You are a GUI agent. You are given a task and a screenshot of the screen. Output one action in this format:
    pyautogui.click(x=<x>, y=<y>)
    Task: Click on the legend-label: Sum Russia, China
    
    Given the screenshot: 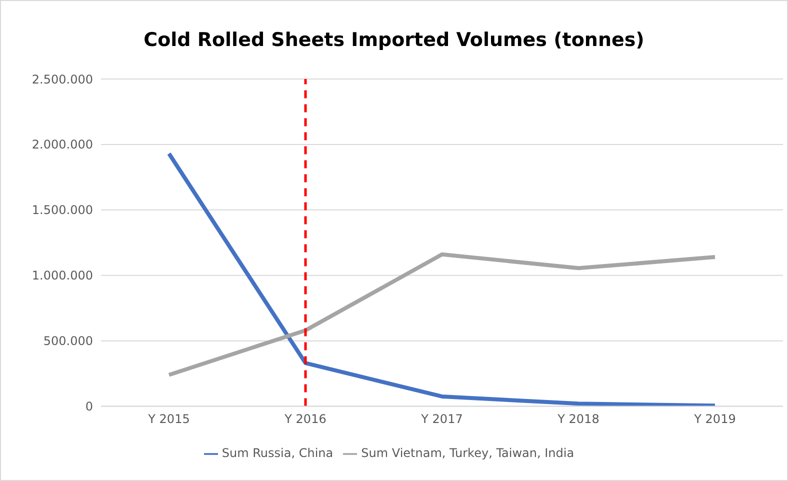 What is the action you would take?
    pyautogui.click(x=278, y=453)
    